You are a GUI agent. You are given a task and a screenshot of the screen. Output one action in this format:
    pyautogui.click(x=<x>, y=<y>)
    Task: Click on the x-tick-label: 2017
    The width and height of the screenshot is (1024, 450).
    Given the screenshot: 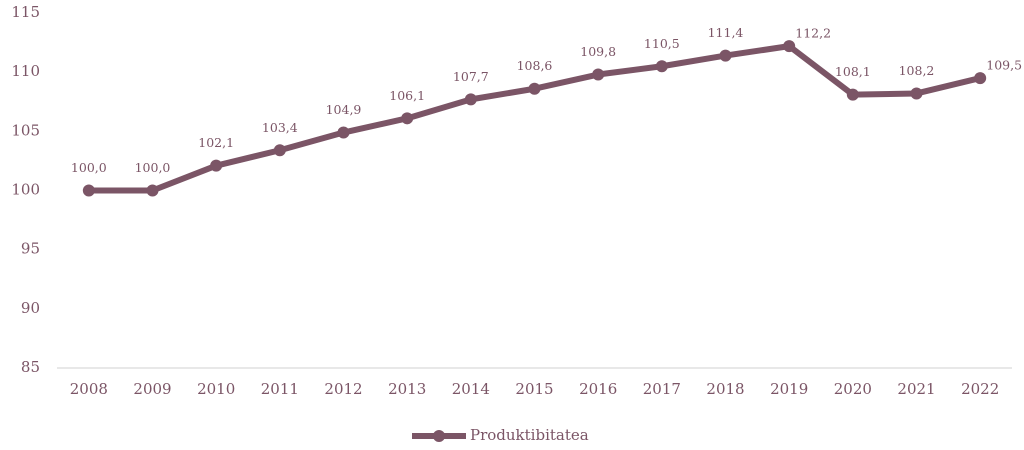 What is the action you would take?
    pyautogui.click(x=662, y=389)
    